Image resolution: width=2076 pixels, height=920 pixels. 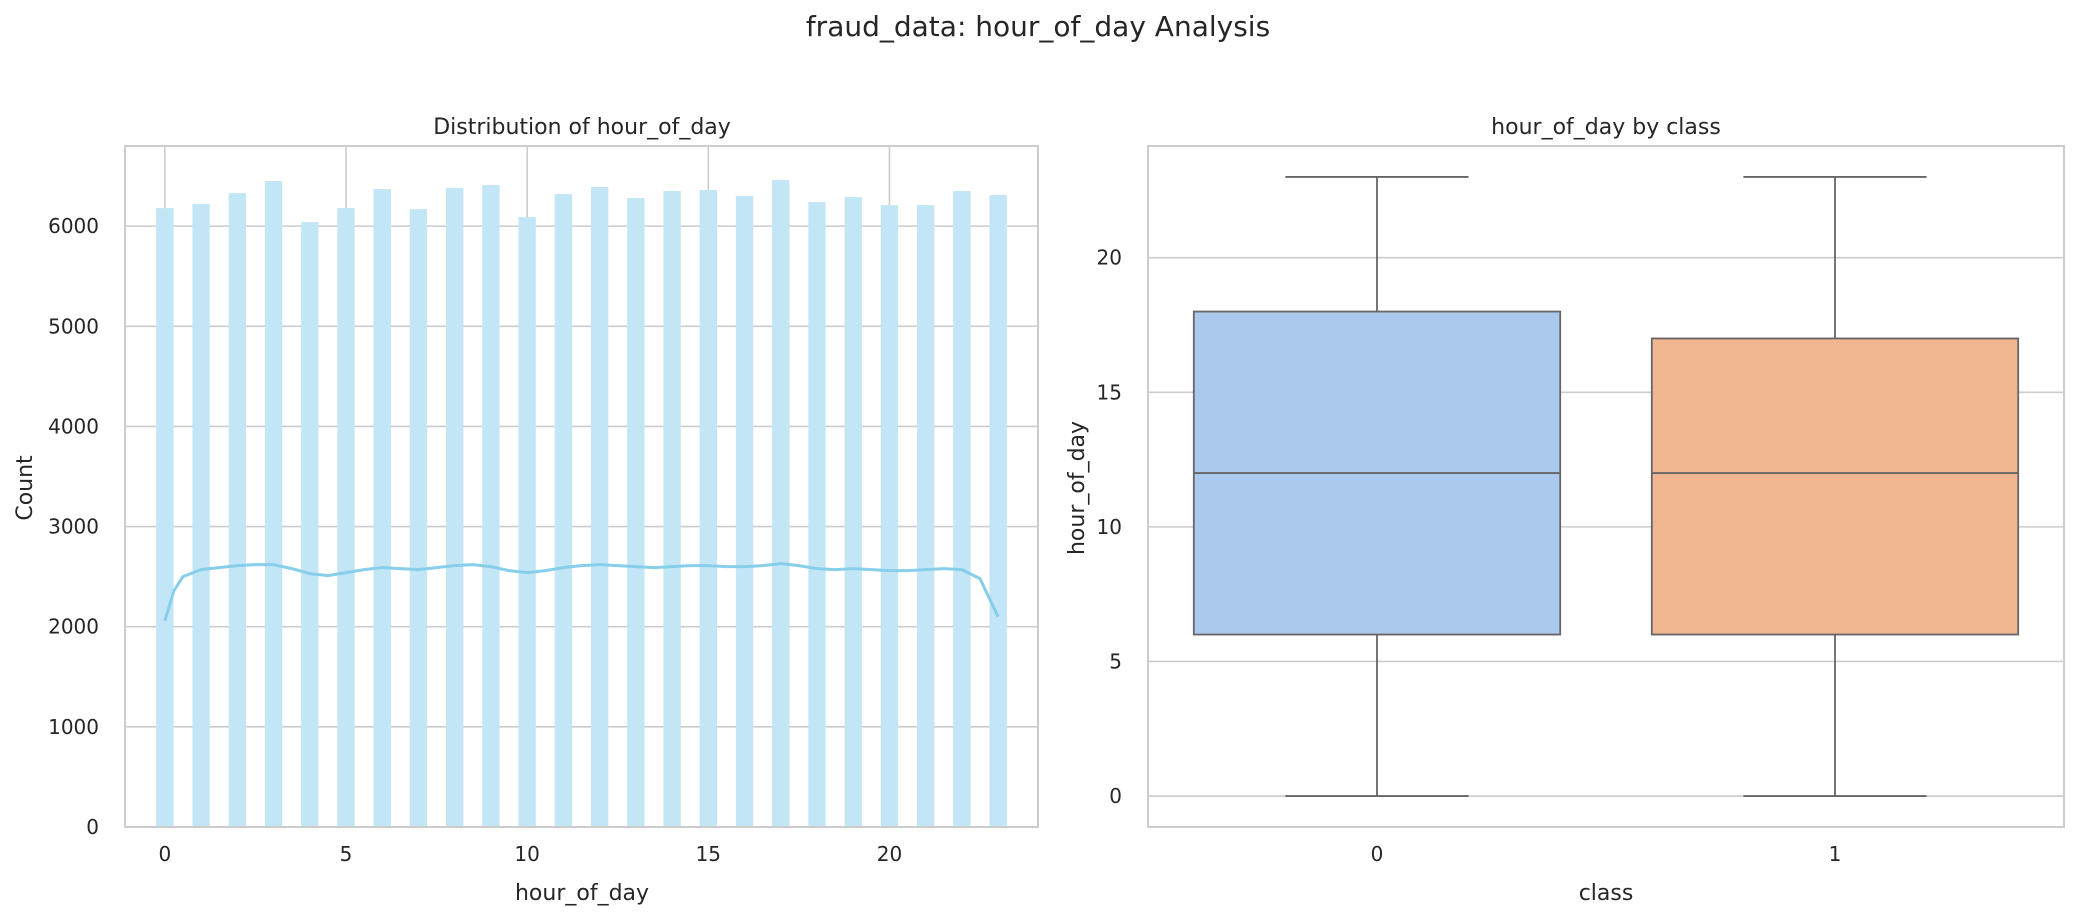 I want to click on boxplot-y-axis-label: hour_of_day, so click(x=1077, y=488).